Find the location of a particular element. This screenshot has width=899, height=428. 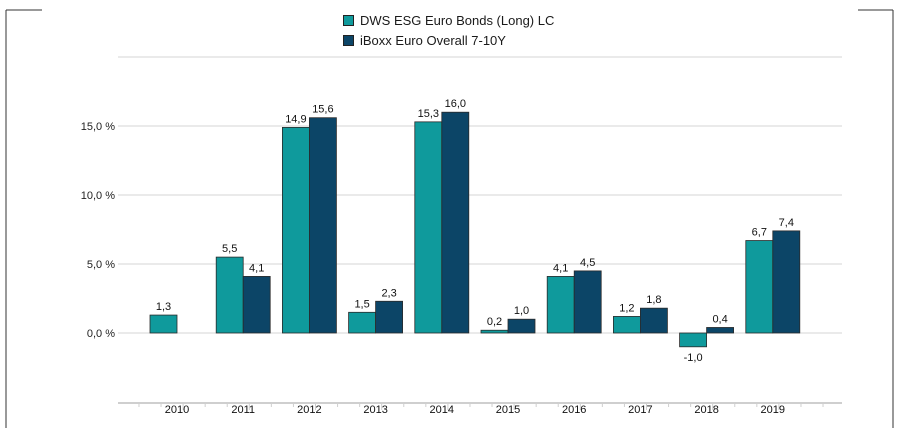

data-label: -1,0 is located at coordinates (693, 358).